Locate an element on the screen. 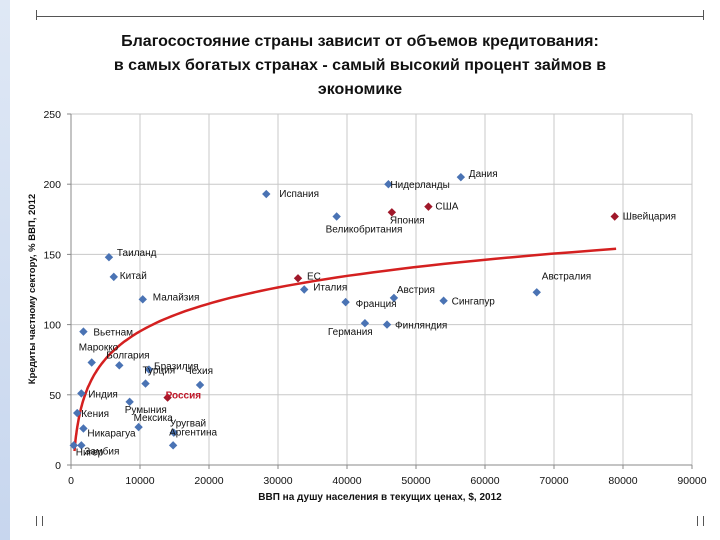 The height and width of the screenshot is (540, 720). y-tick-label: 200 is located at coordinates (52, 185).